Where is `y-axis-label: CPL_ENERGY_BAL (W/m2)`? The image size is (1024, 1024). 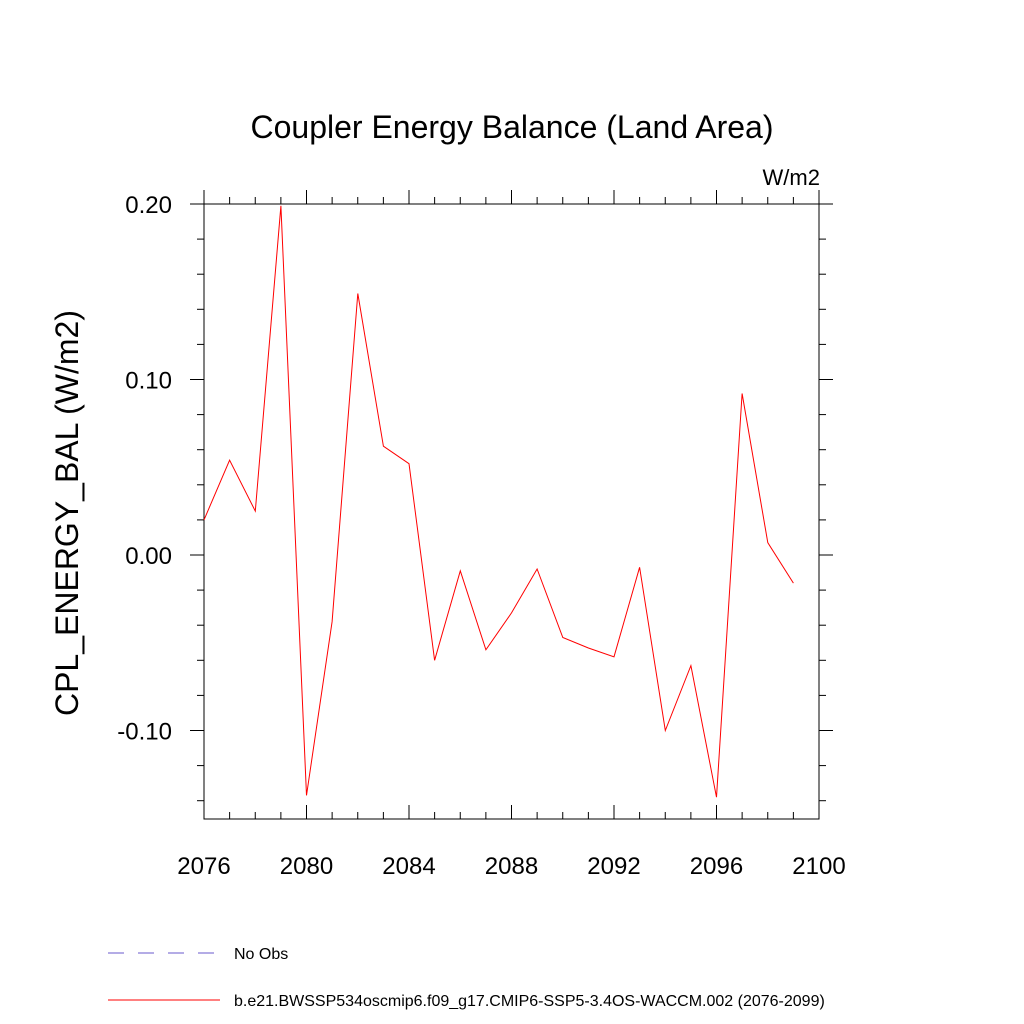
y-axis-label: CPL_ENERGY_BAL (W/m2) is located at coordinates (67, 513).